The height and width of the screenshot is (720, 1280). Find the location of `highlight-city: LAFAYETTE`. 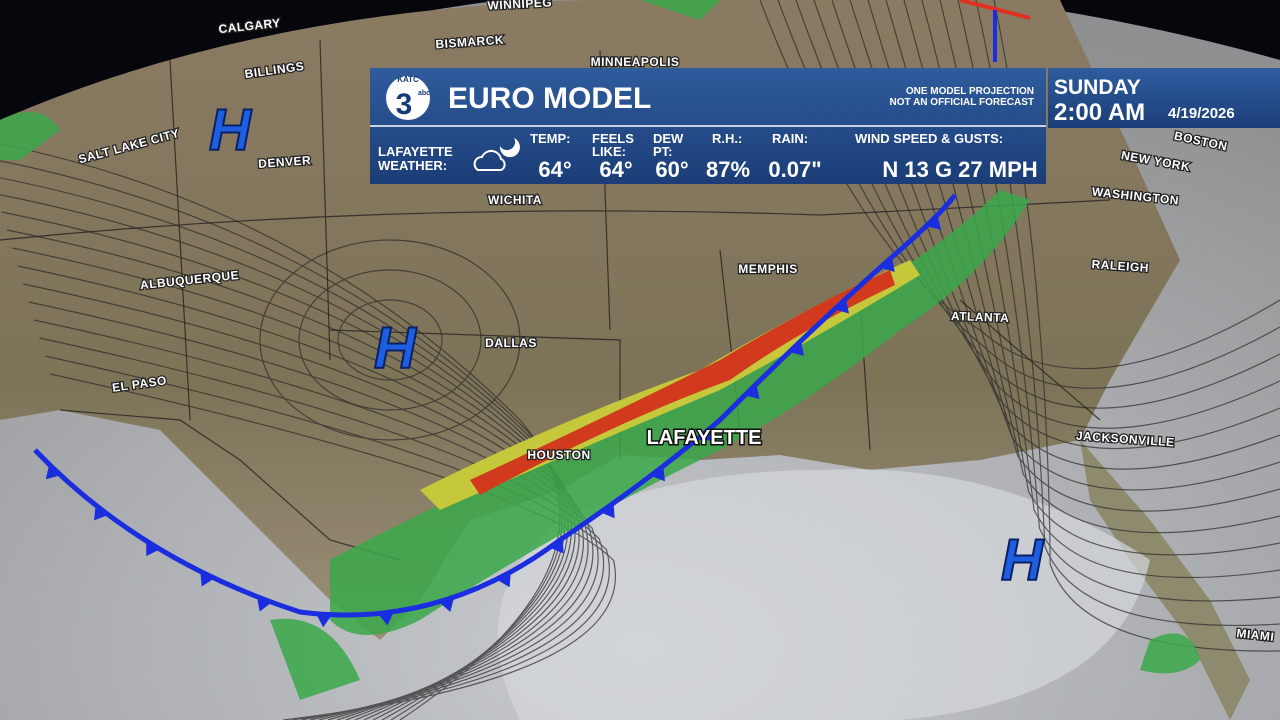

highlight-city: LAFAYETTE is located at coordinates (704, 438).